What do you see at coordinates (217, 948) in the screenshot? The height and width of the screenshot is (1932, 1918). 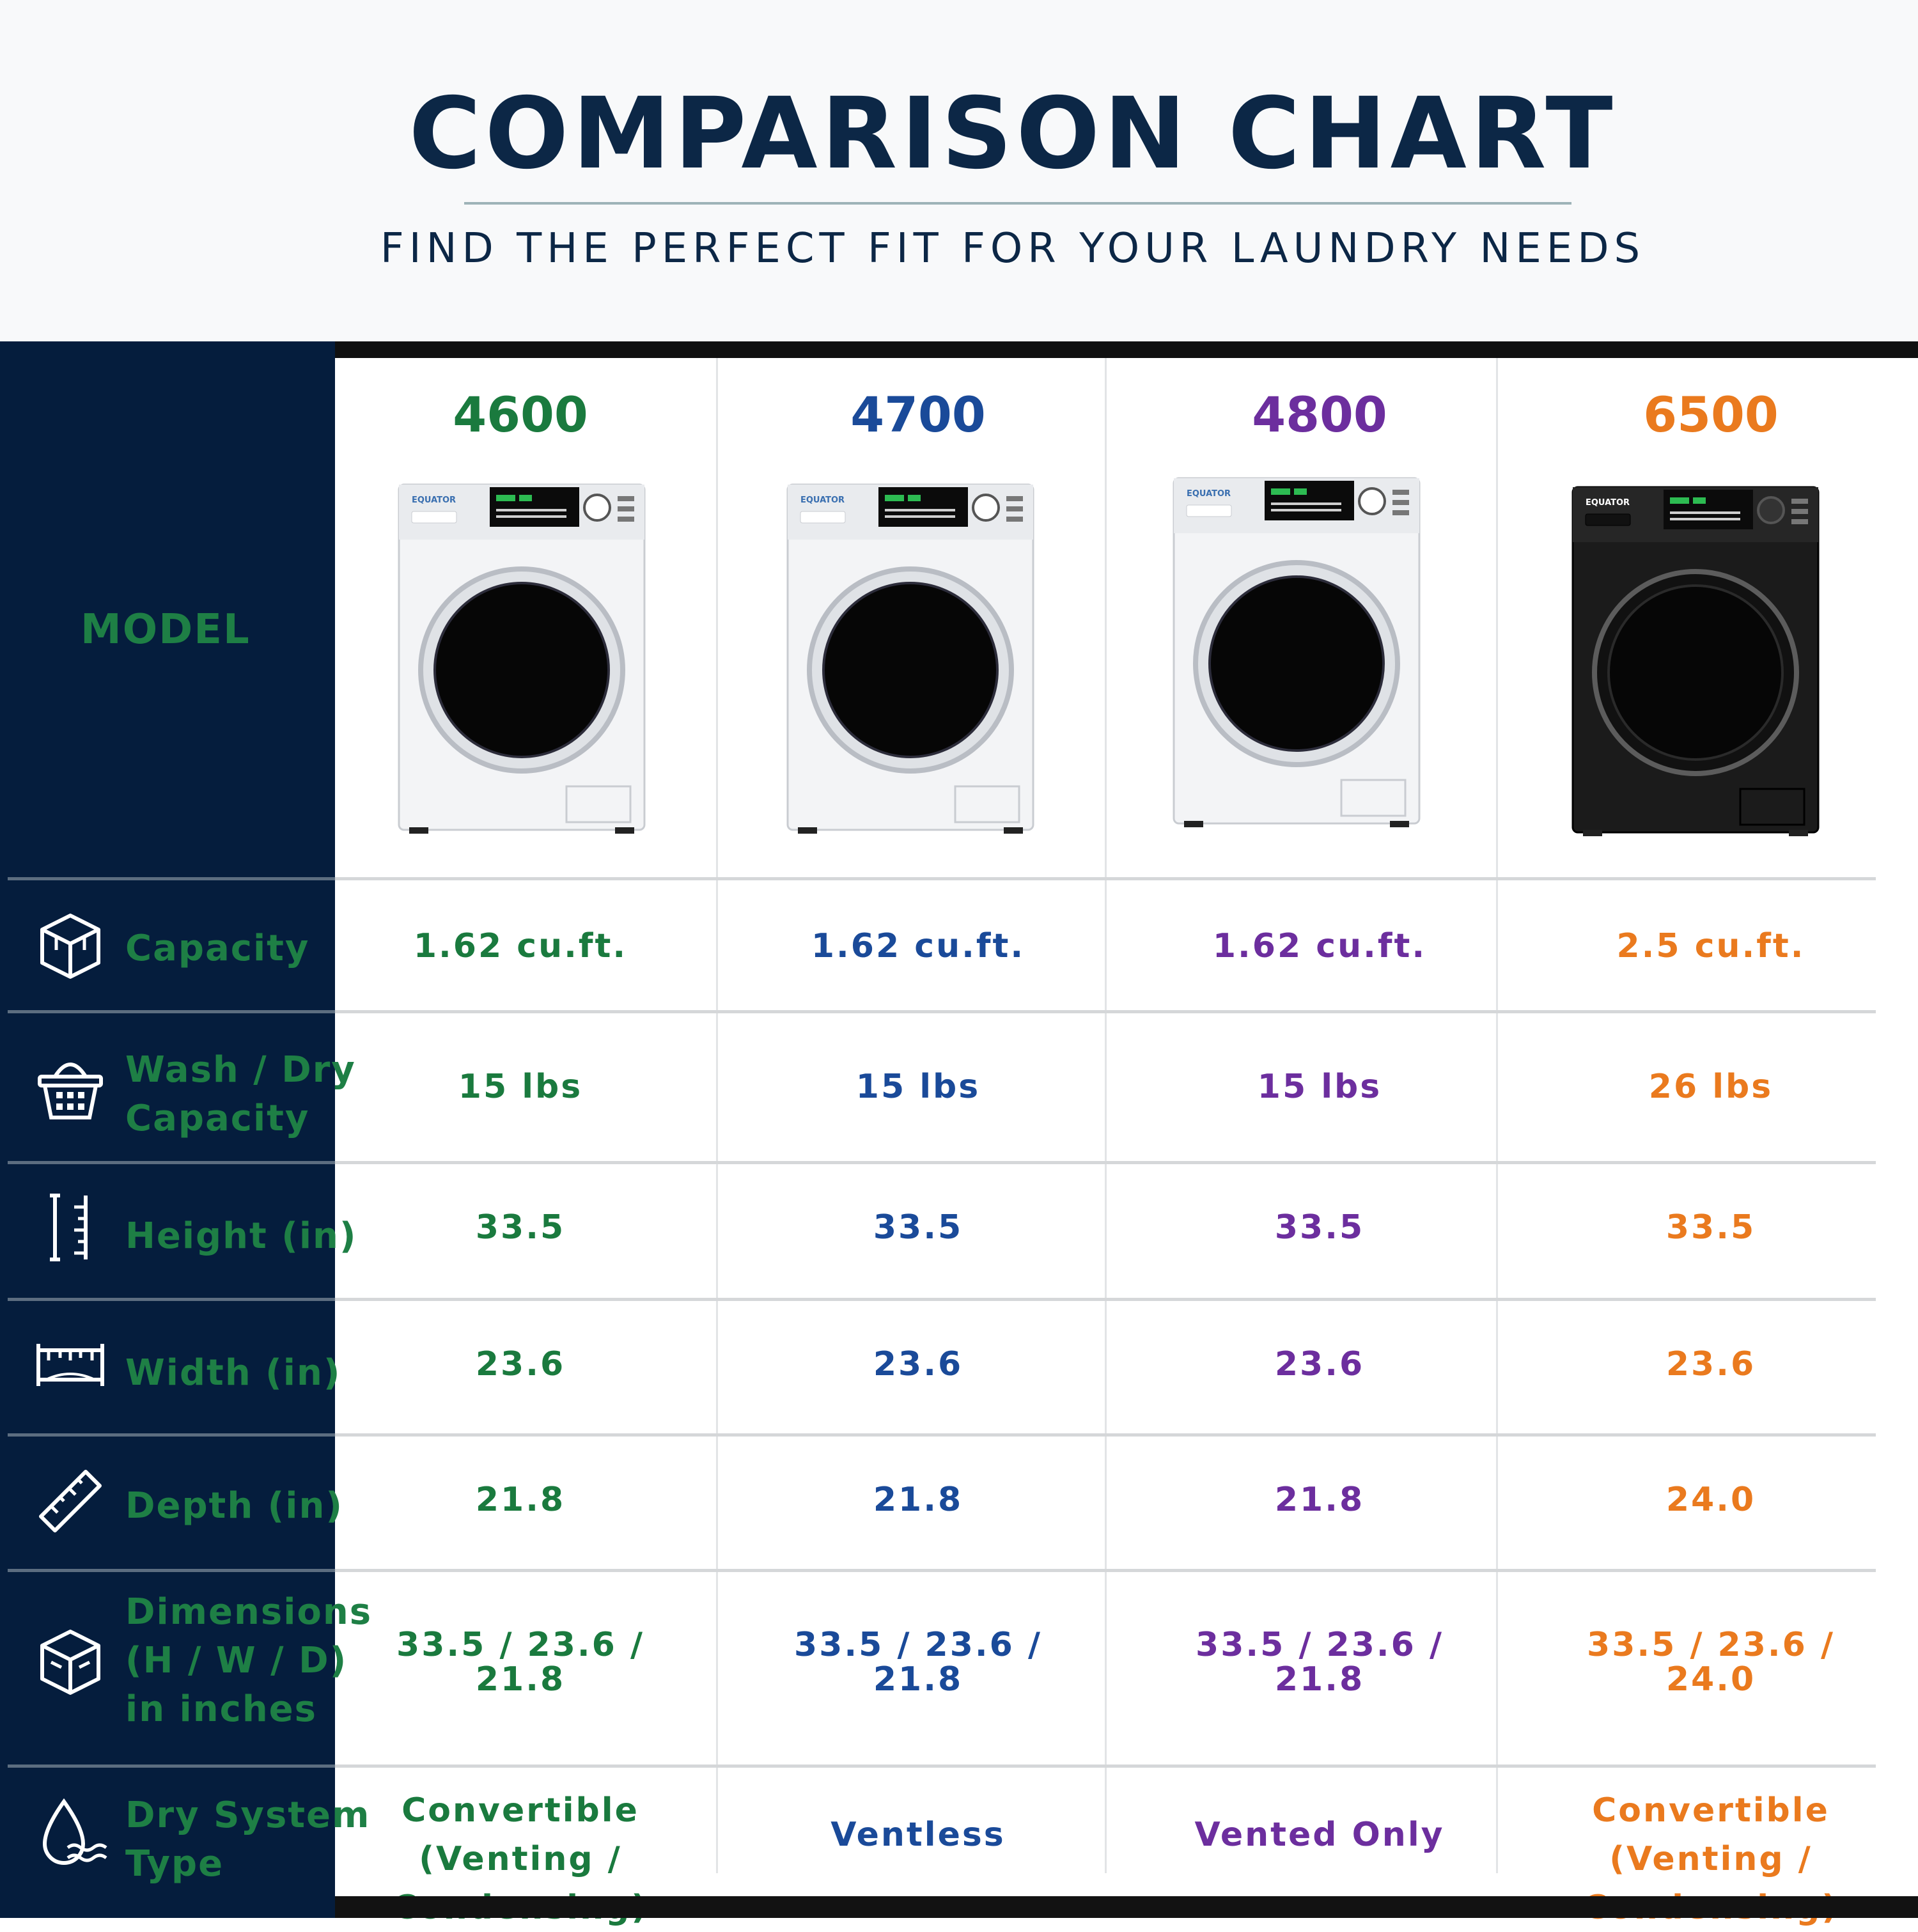 I see `sidebar-row-label: Capacity` at bounding box center [217, 948].